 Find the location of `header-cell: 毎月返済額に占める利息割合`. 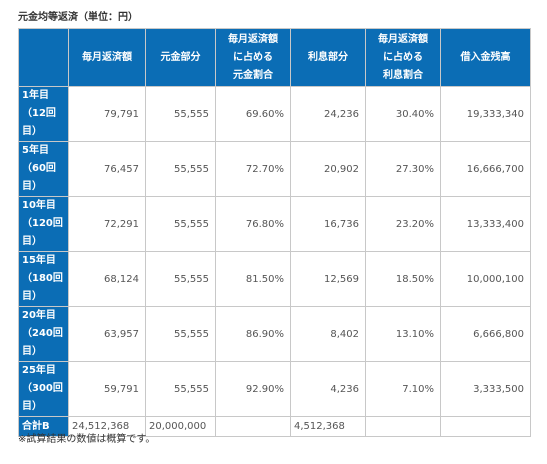

header-cell: 毎月返済額に占める利息割合 is located at coordinates (403, 57).